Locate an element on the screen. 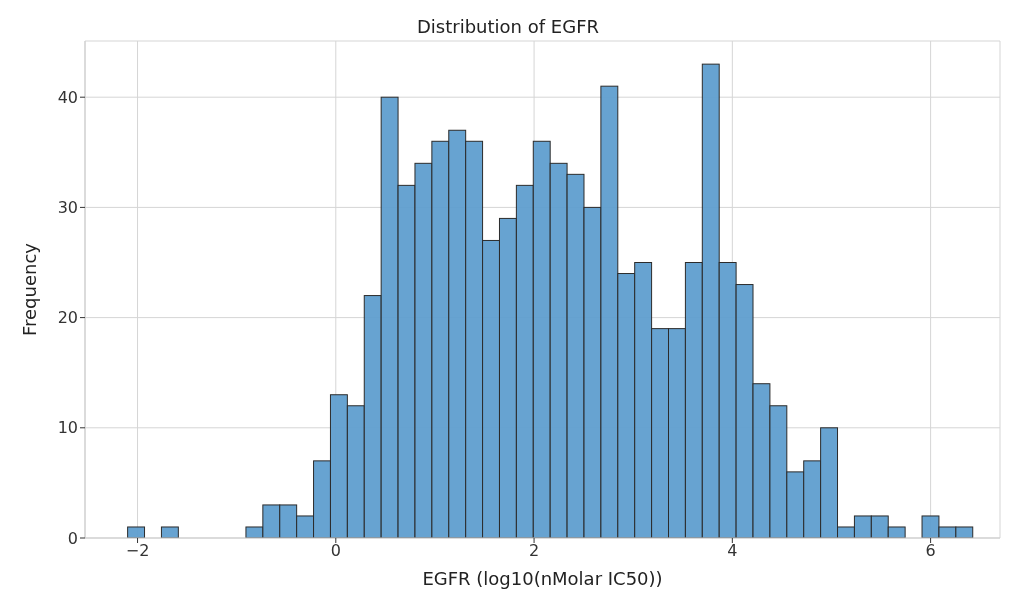 The image size is (1011, 606). y-tick-label: 40 is located at coordinates (67, 97).